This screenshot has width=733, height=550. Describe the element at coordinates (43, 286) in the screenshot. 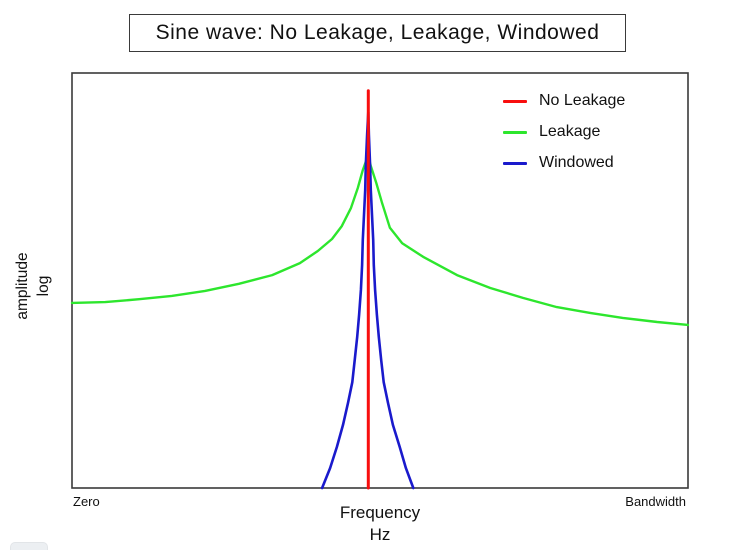

I see `y-axis-label-line2: log` at that location.